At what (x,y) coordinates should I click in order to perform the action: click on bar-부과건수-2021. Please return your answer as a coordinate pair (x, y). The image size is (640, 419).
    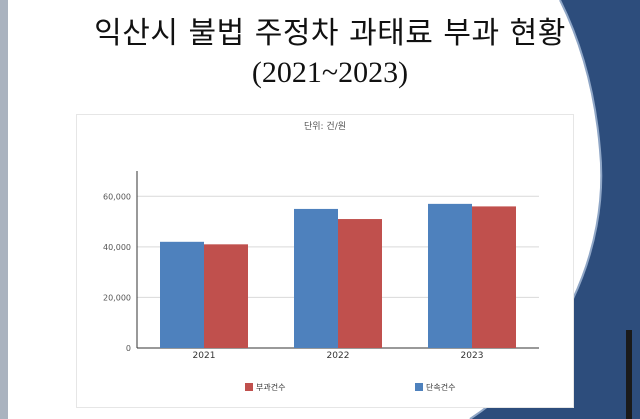
    Looking at the image, I should click on (226, 296).